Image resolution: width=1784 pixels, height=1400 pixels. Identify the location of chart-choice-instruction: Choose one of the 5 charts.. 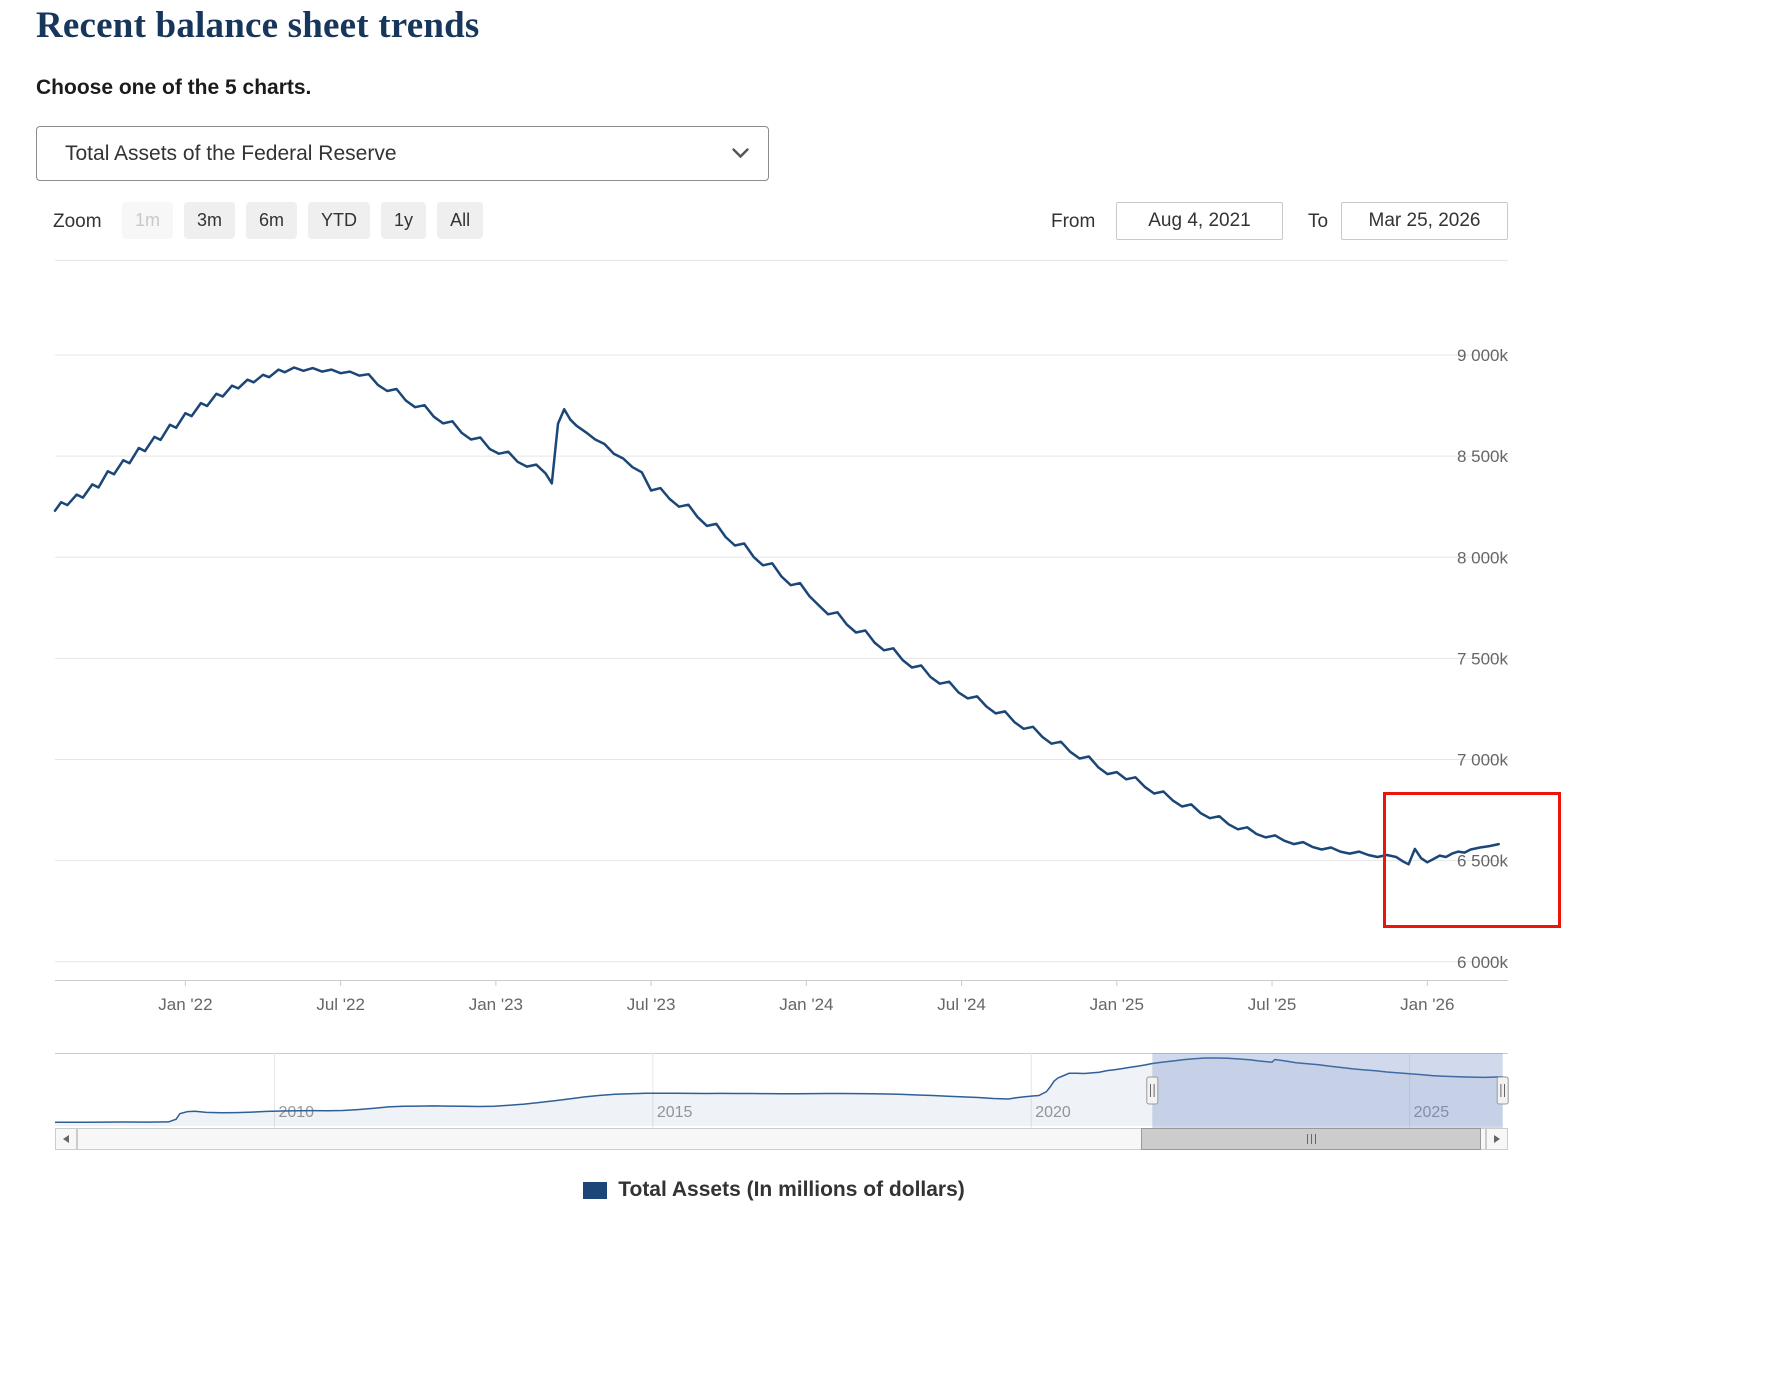
(174, 87).